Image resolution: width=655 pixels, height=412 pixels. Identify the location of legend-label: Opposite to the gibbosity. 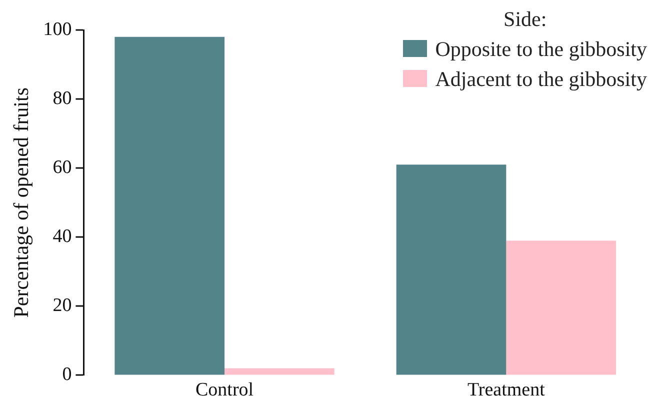
(540, 49).